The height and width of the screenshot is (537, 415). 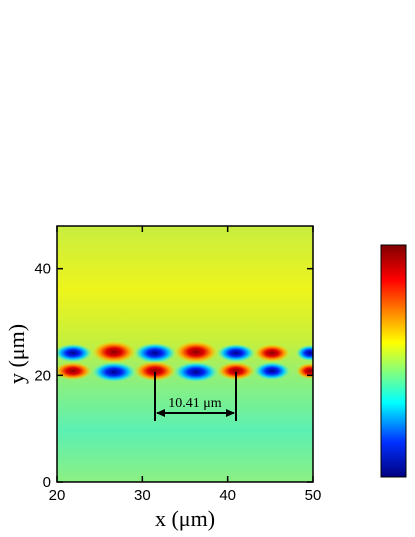 I want to click on x-tick-label: 30, so click(x=142, y=495).